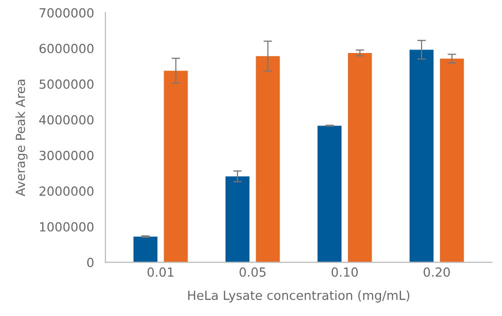  Describe the element at coordinates (90, 263) in the screenshot. I see `y-tick-label: 0` at that location.